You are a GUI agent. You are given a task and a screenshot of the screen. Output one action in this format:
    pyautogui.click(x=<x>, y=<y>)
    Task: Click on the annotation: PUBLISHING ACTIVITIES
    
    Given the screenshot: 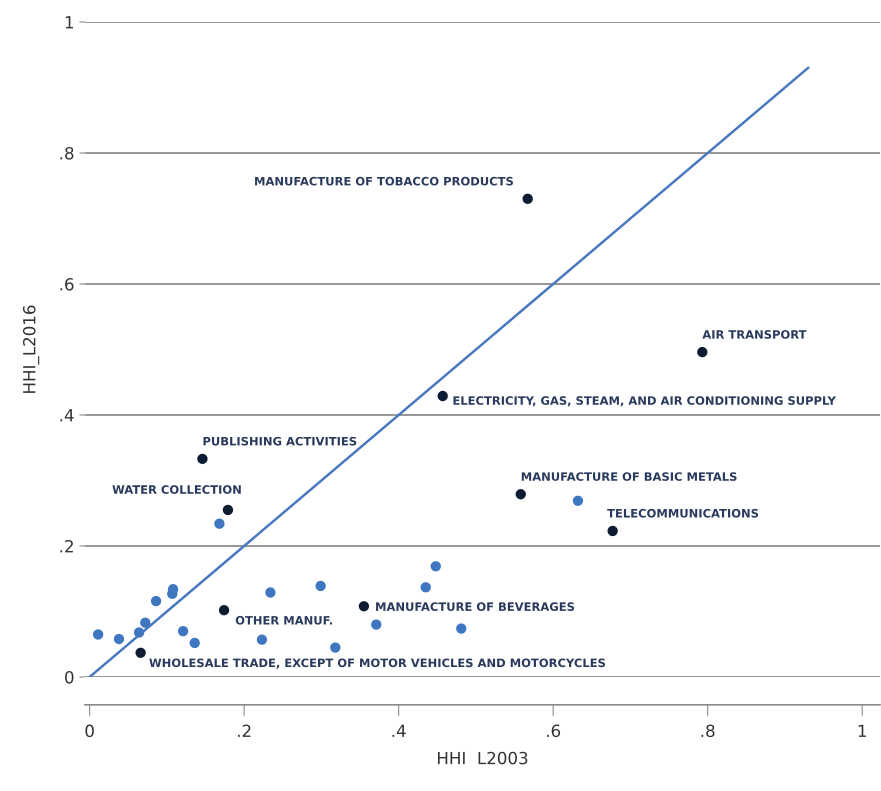 What is the action you would take?
    pyautogui.click(x=279, y=441)
    